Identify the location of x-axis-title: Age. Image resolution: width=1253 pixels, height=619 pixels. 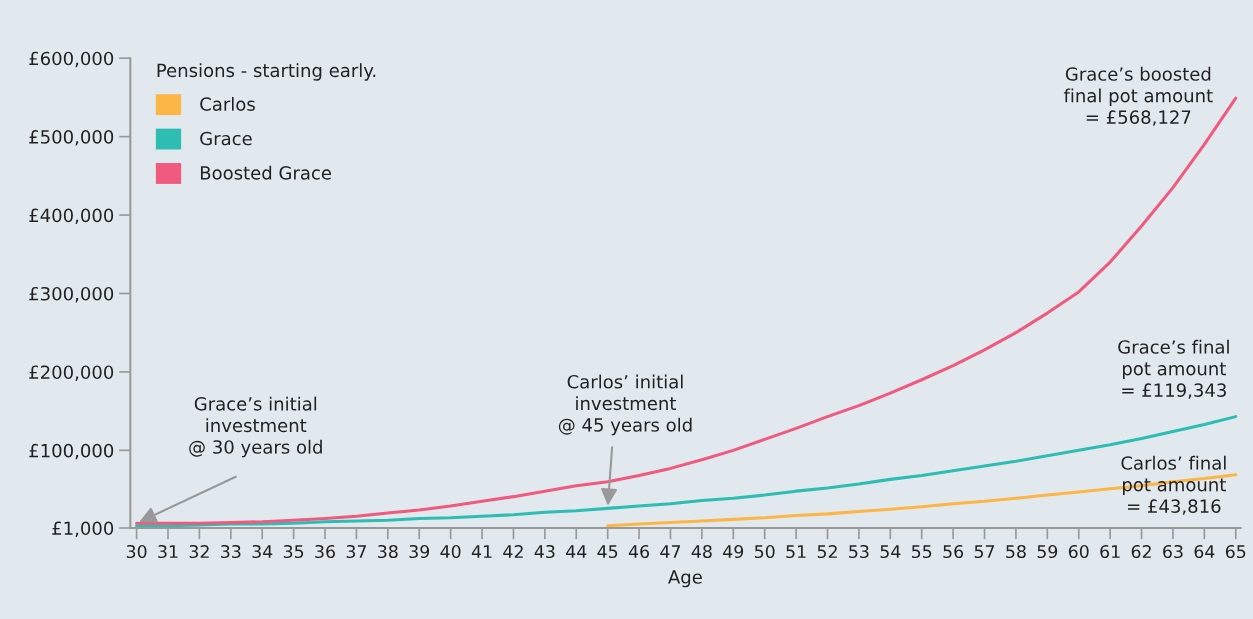
(685, 579).